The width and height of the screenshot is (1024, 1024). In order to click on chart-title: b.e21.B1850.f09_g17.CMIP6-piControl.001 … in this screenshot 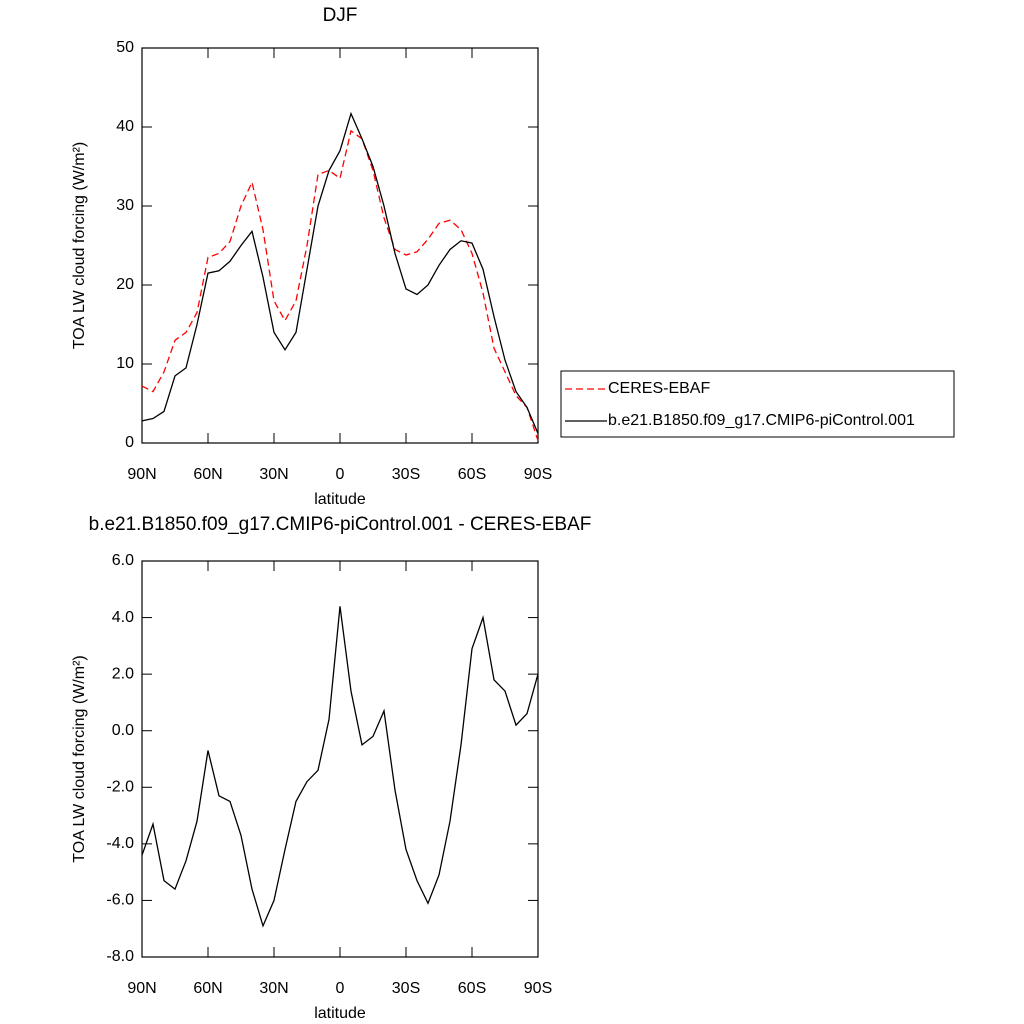, I will do `click(340, 524)`.